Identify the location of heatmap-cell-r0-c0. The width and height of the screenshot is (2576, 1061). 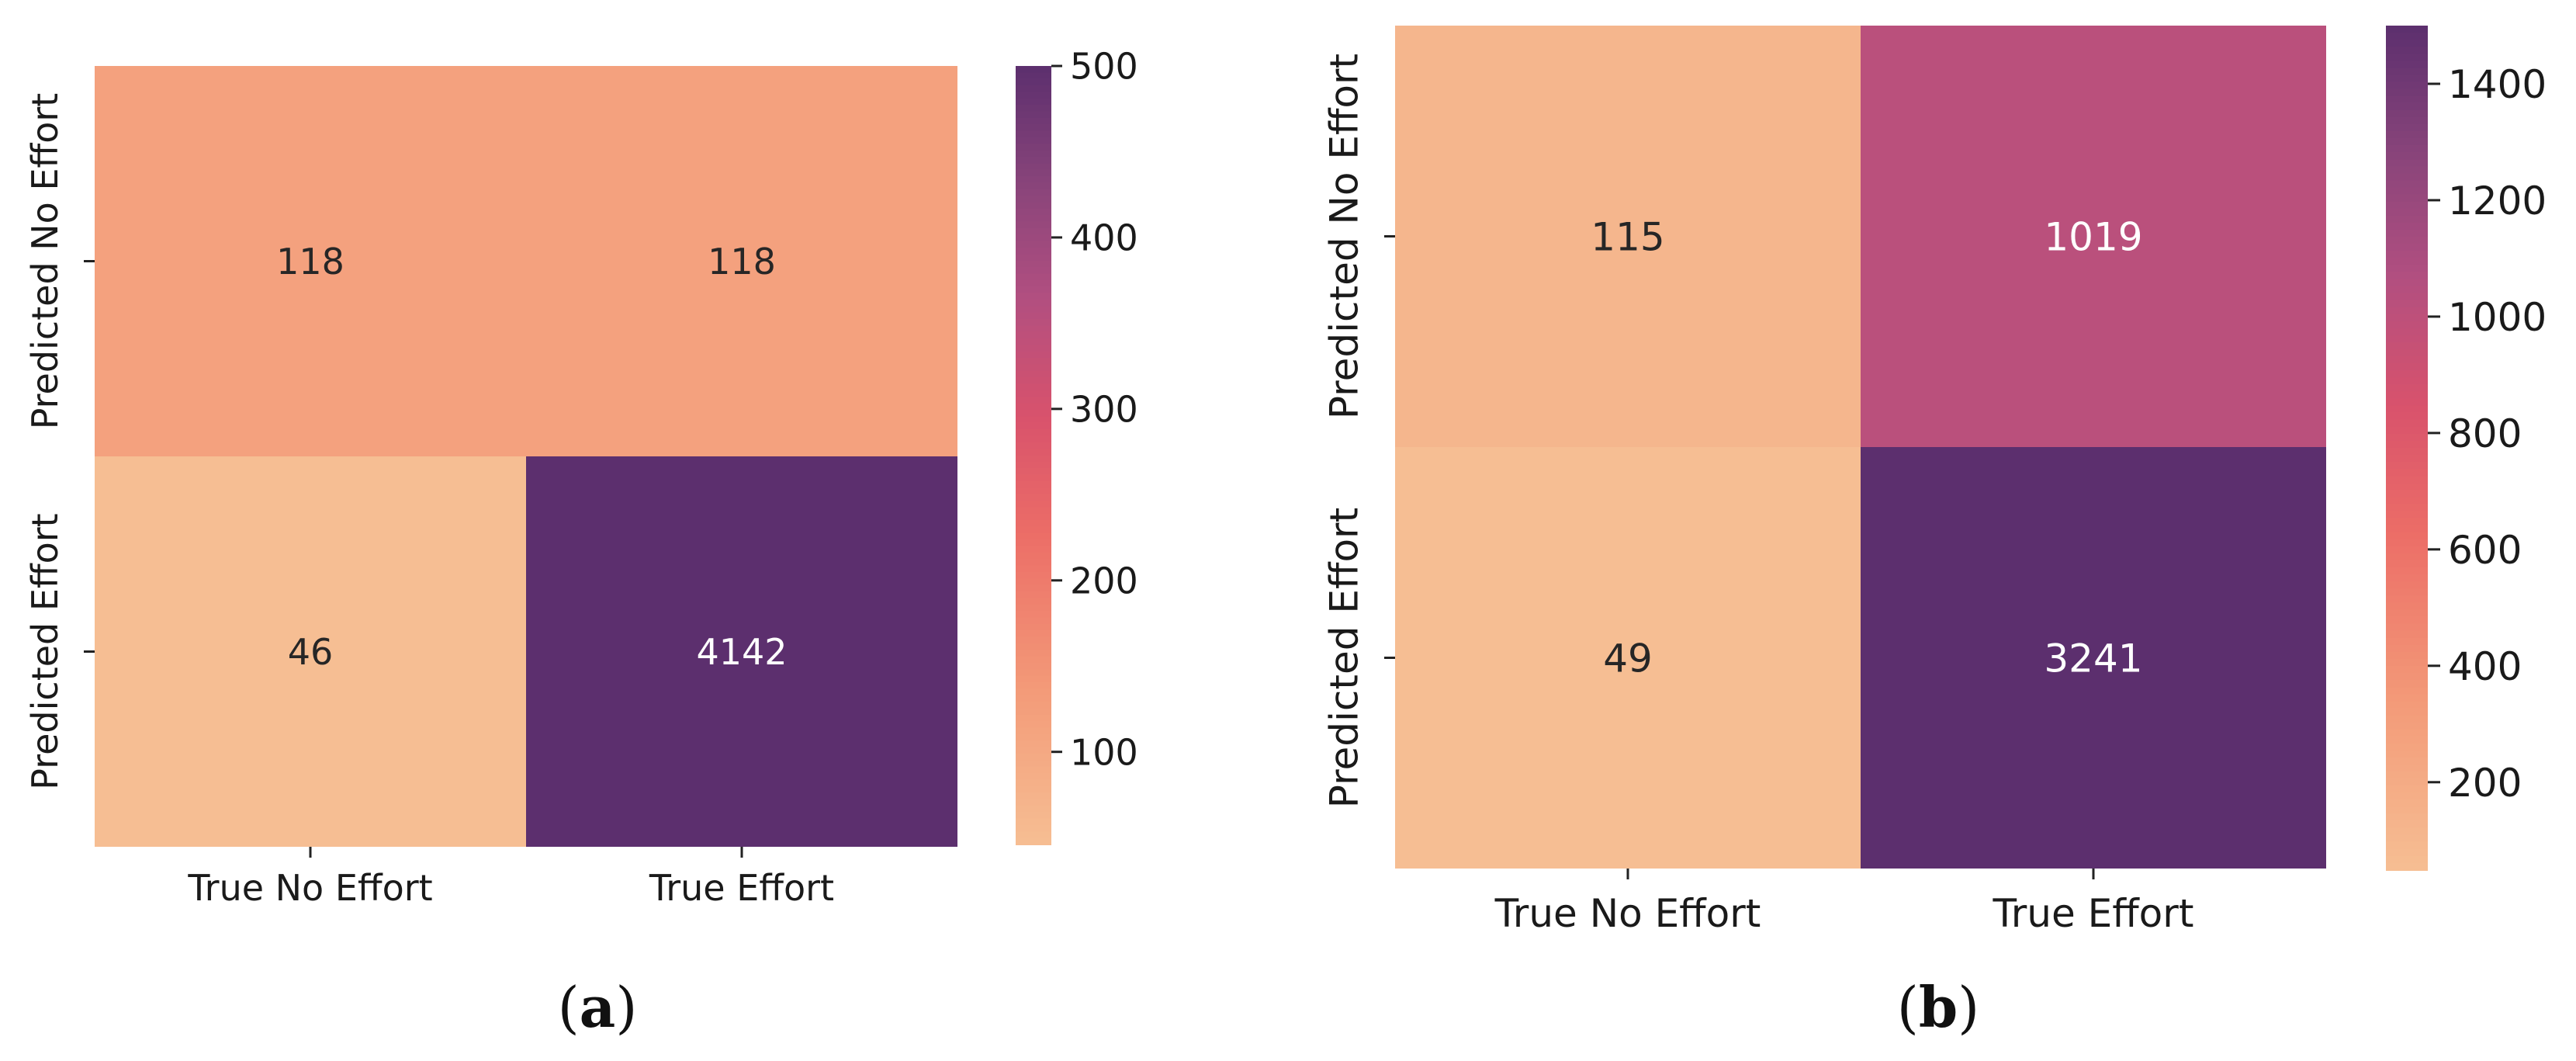
(310, 261).